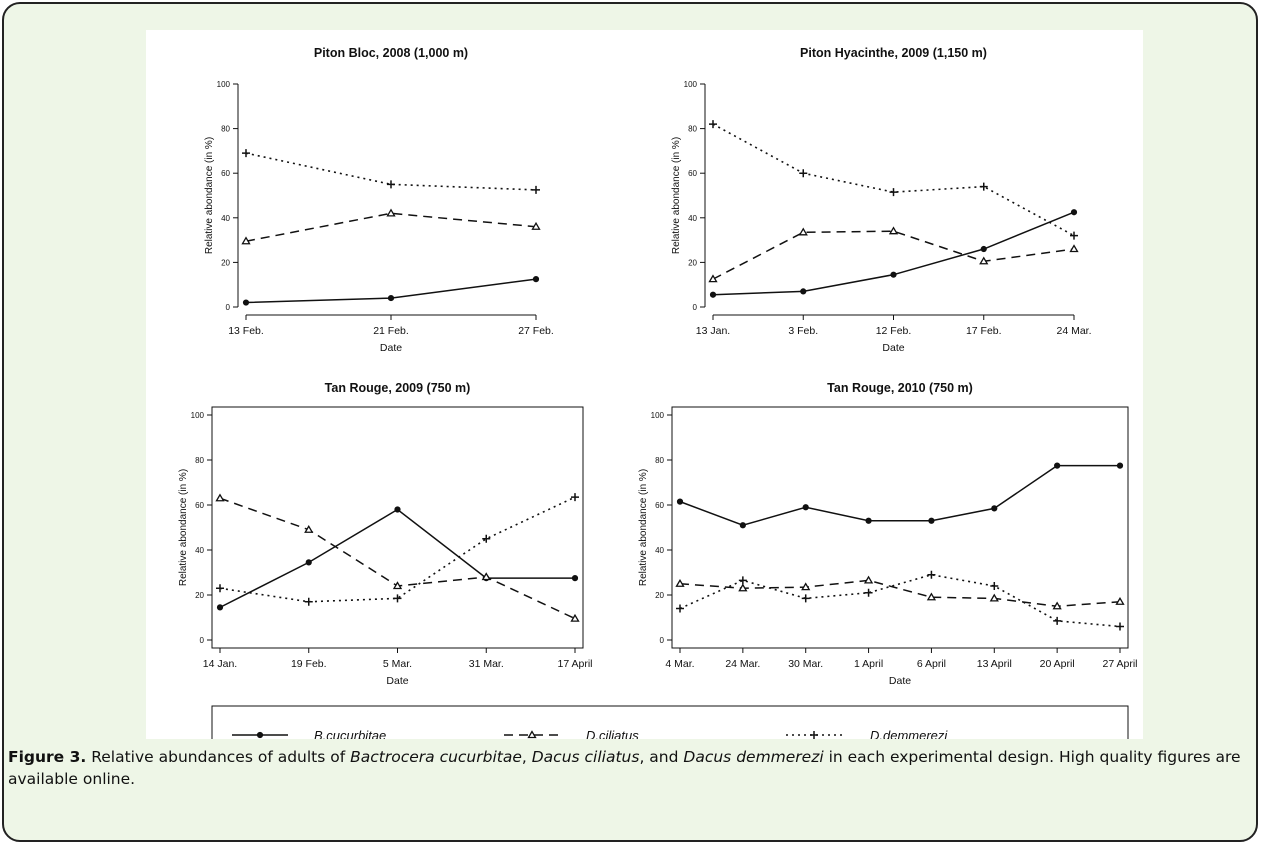 This screenshot has height=846, width=1262. Describe the element at coordinates (868, 664) in the screenshot. I see `x-tick-label: 1 April` at that location.